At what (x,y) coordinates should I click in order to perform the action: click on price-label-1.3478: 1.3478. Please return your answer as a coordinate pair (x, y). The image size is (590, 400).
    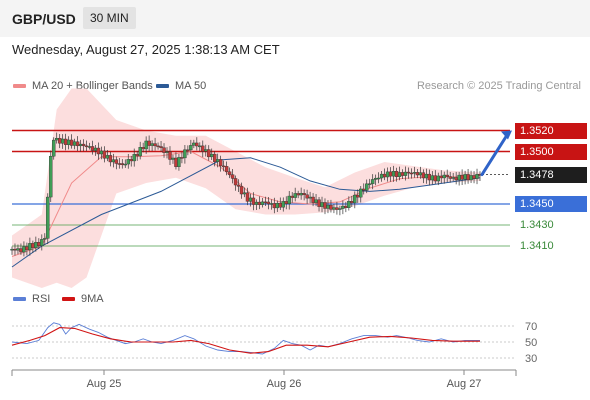
    Looking at the image, I should click on (551, 174).